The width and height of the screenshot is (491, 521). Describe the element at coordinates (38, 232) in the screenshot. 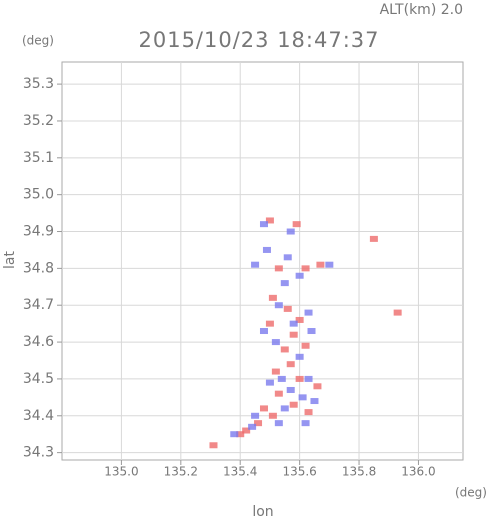

I see `y-tick-label: 34.9` at that location.